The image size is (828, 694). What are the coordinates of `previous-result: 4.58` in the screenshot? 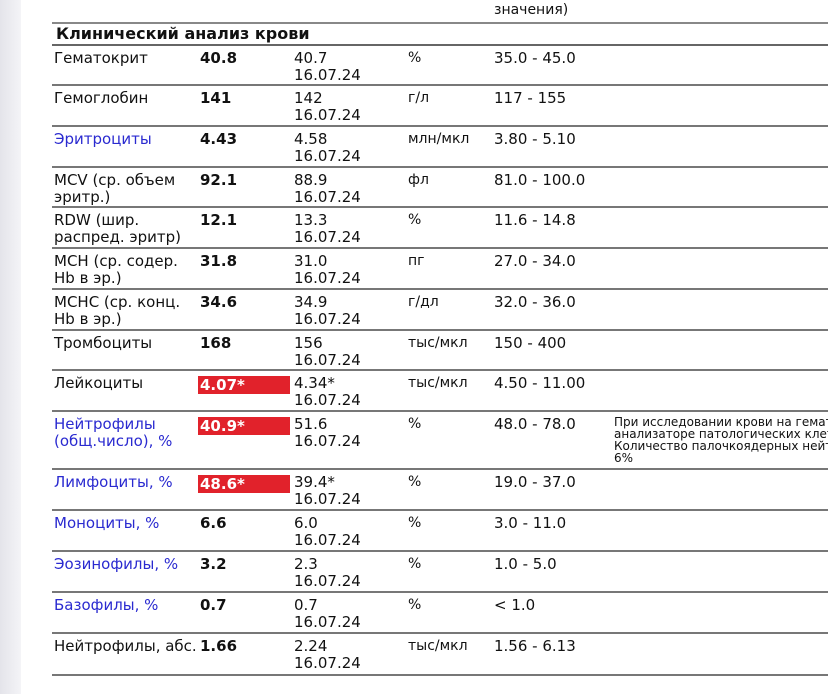 It's located at (311, 139).